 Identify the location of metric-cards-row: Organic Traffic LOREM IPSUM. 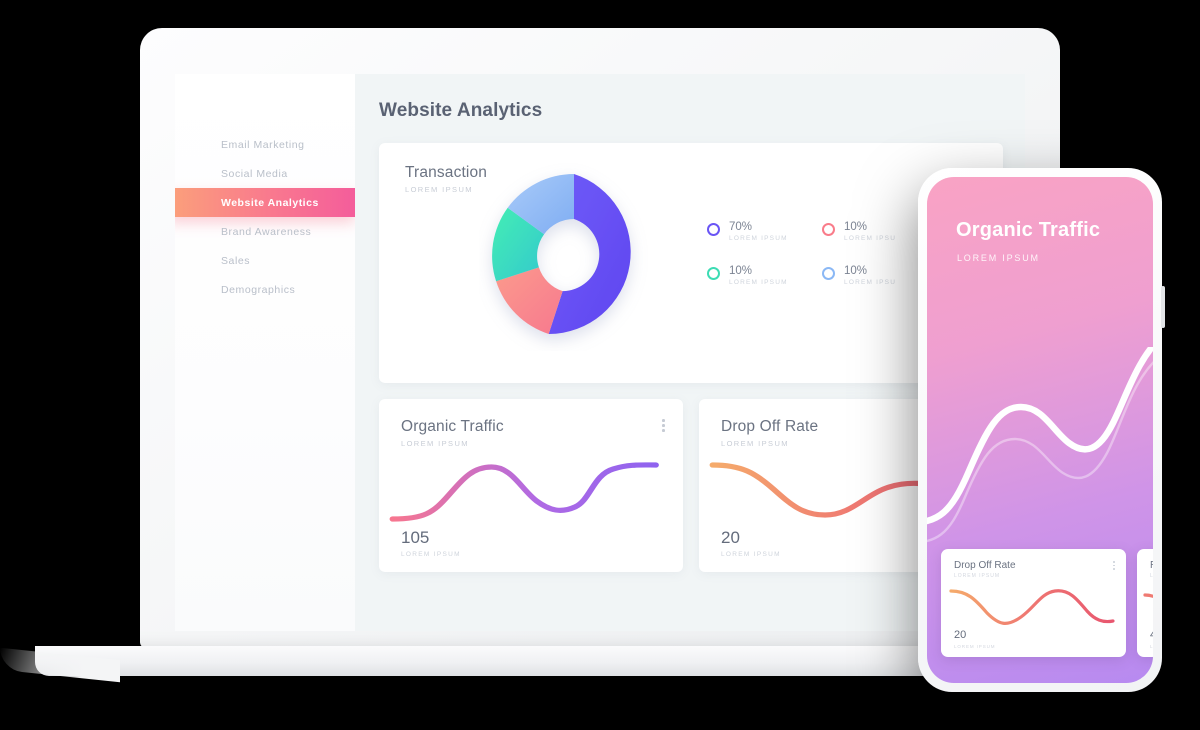
(691, 485).